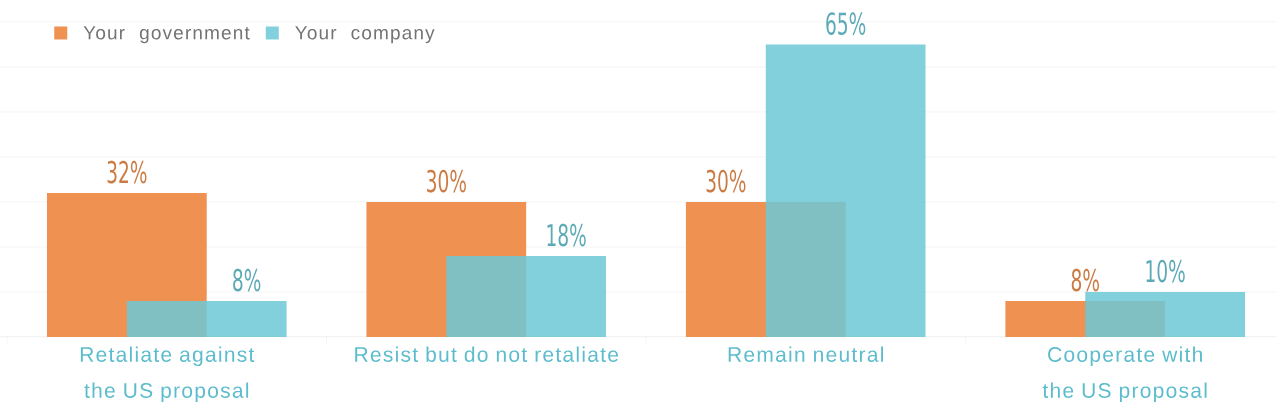  I want to click on data-label: 65%, so click(846, 23).